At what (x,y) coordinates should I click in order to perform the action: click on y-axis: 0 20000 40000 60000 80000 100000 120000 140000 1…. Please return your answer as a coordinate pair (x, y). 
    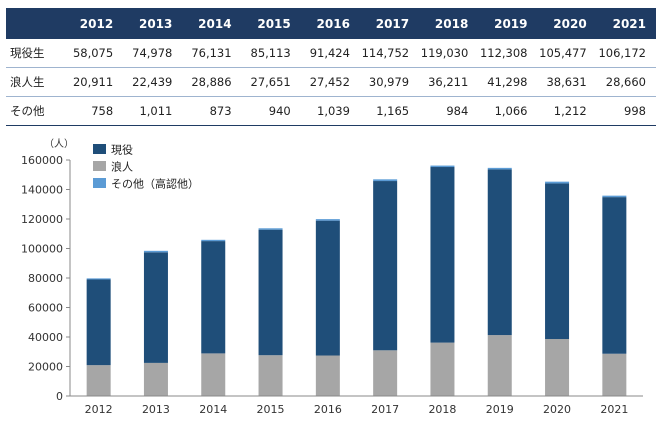
    Looking at the image, I should click on (46, 278).